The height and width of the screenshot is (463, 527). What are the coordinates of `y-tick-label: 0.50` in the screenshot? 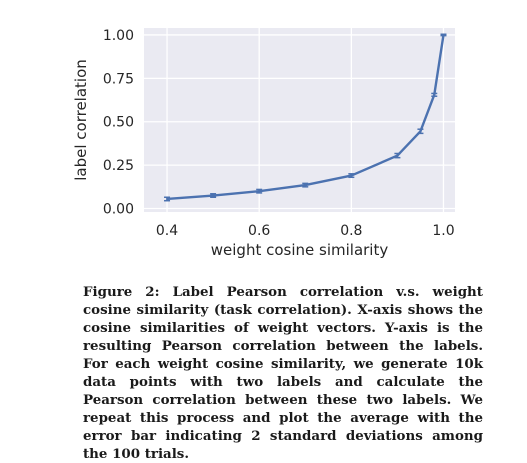 It's located at (118, 123).